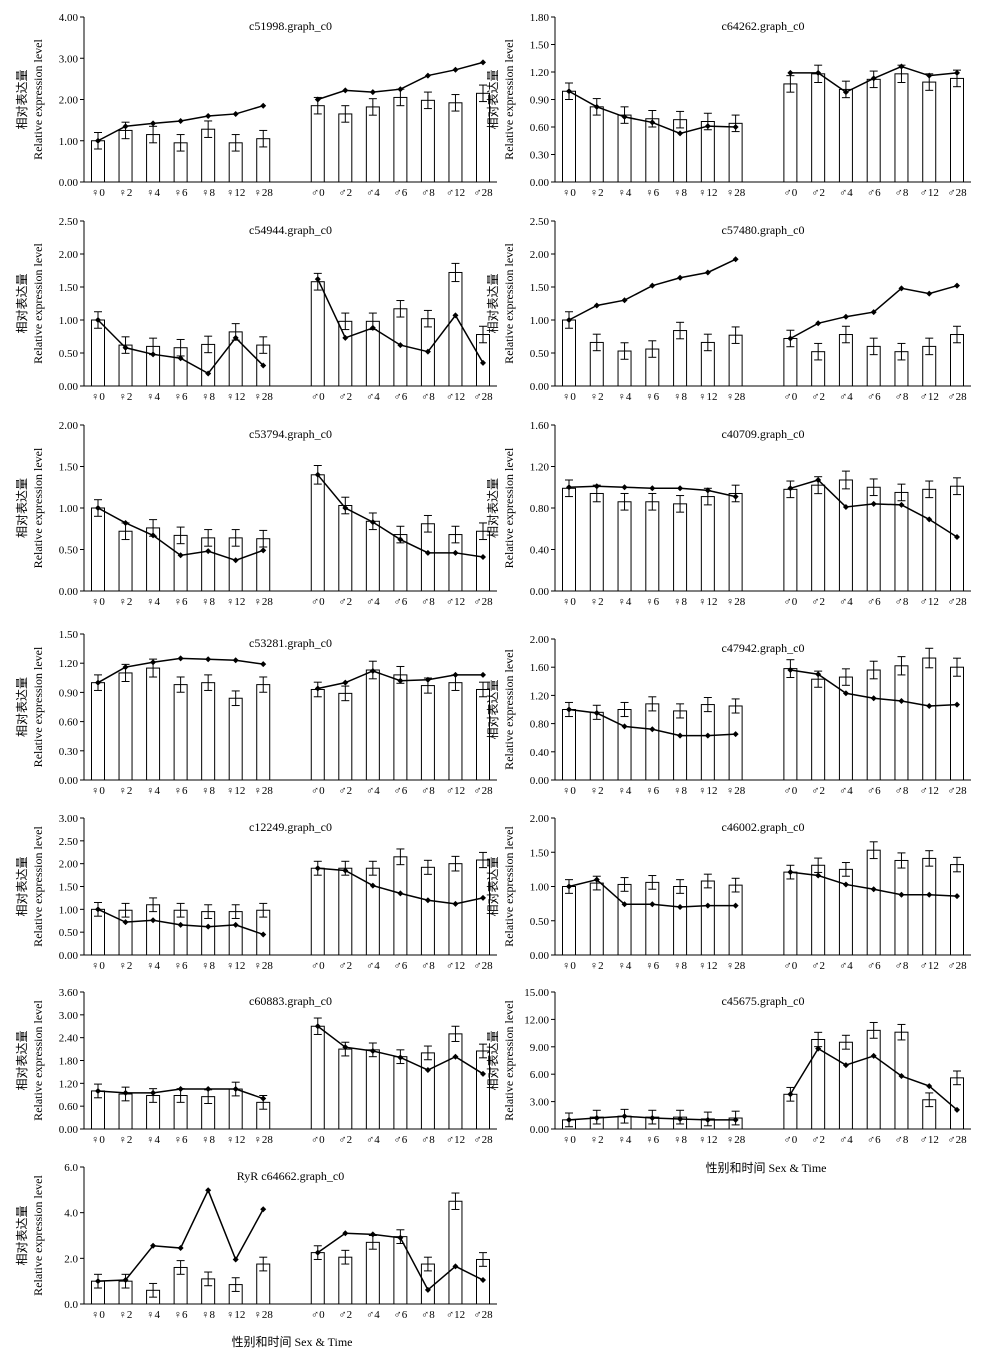 Image resolution: width=990 pixels, height=1365 pixels. What do you see at coordinates (540, 1103) in the screenshot?
I see `y-tick-label: 3.00` at bounding box center [540, 1103].